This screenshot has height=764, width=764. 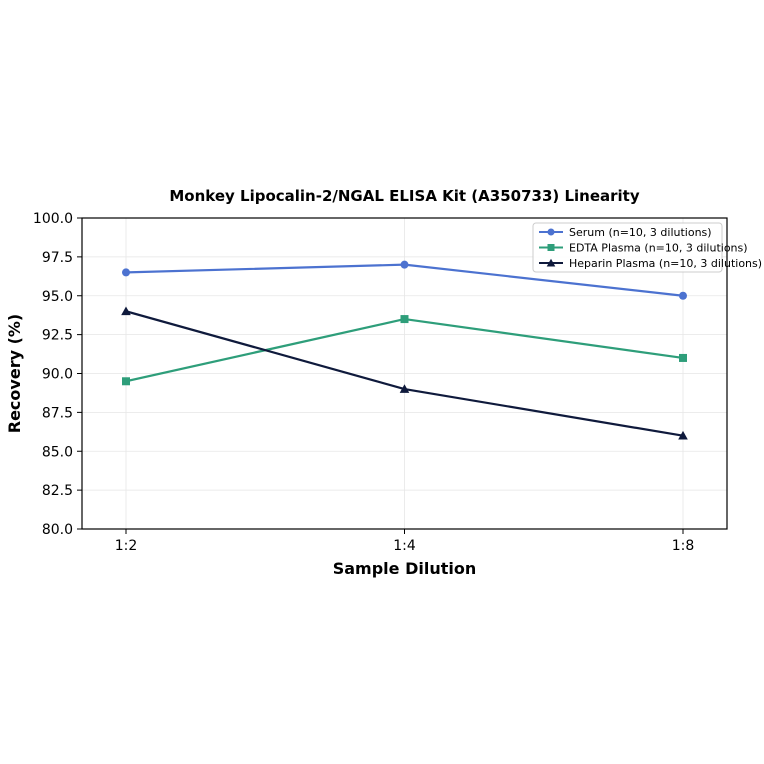 I want to click on legend-item: EDTA Plasma (n=10, 3 dilutions), so click(x=643, y=248).